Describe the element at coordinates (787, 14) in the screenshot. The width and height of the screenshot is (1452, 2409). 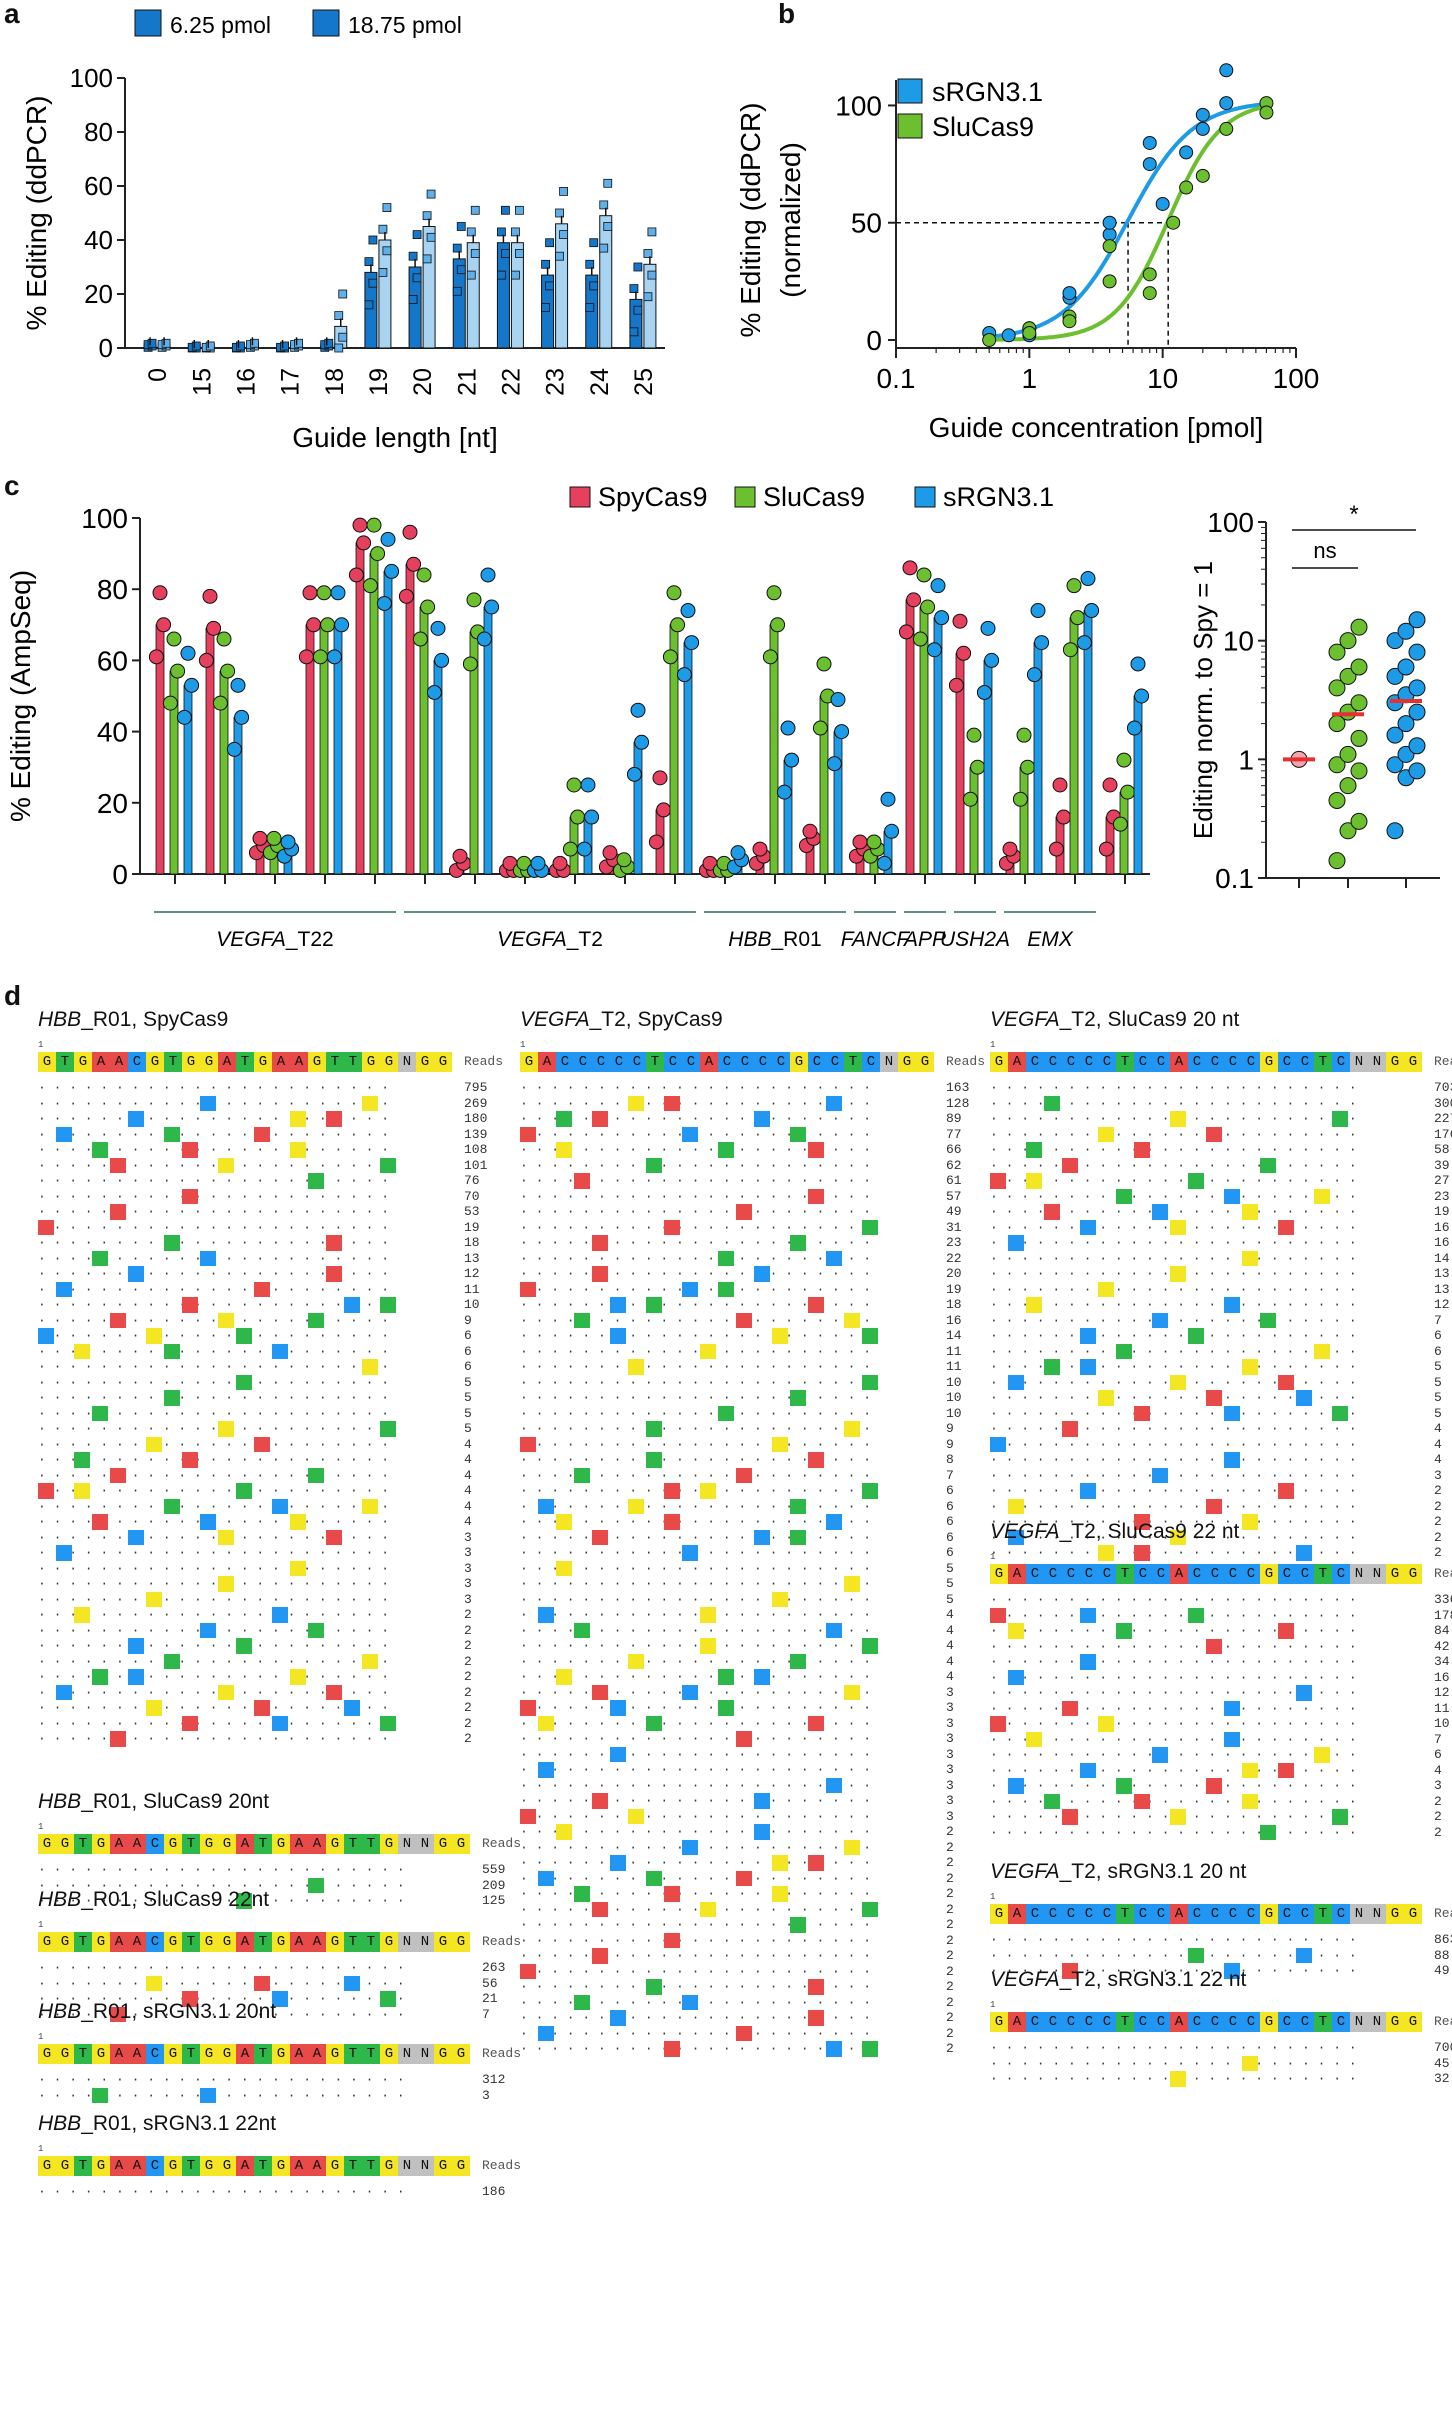
I see `panel-label-b: b` at that location.